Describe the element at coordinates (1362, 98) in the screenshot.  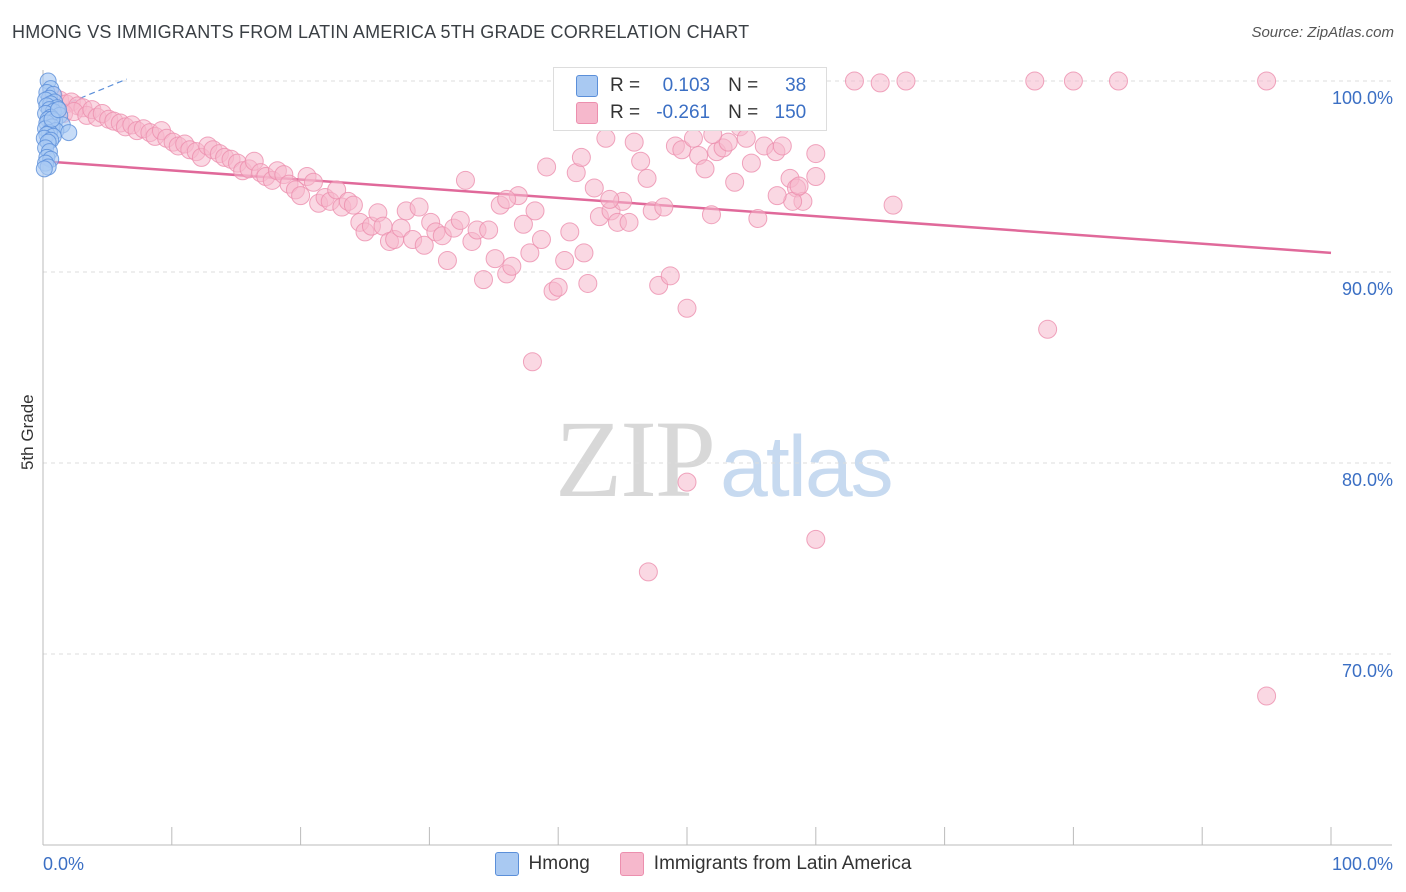
I see `y-tick-label: 100.0%` at that location.